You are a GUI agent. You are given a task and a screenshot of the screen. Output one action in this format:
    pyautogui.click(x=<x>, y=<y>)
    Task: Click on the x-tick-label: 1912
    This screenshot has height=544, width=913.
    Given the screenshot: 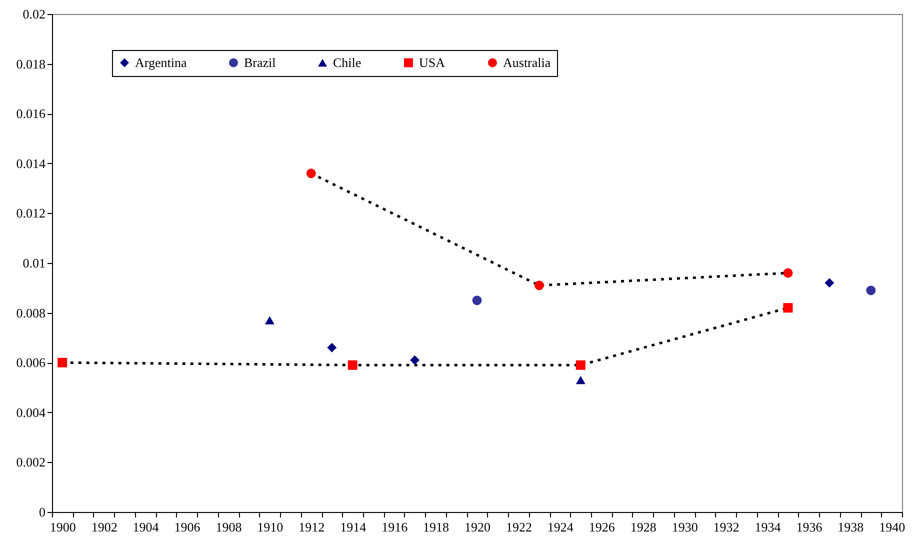 What is the action you would take?
    pyautogui.click(x=311, y=527)
    